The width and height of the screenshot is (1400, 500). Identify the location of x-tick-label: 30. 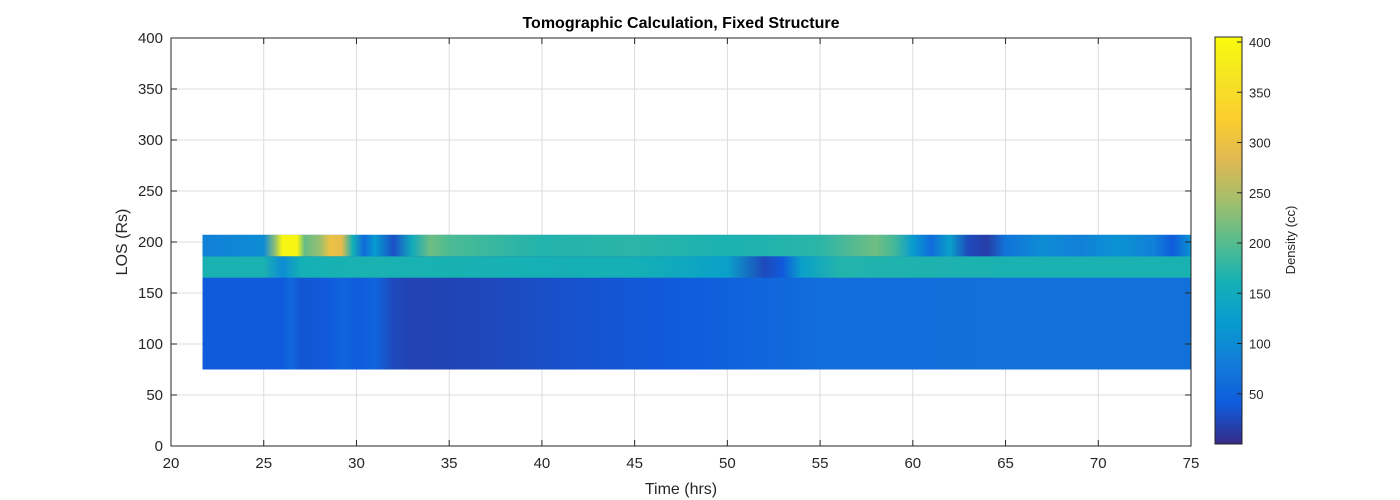
(356, 463).